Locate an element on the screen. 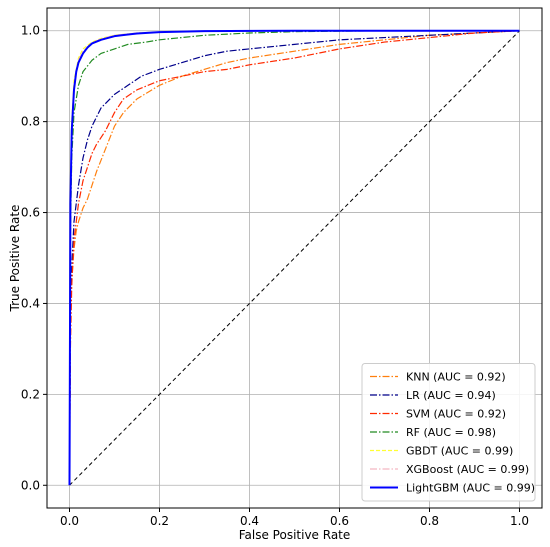  y-tick-label: 0.6 is located at coordinates (30, 213).